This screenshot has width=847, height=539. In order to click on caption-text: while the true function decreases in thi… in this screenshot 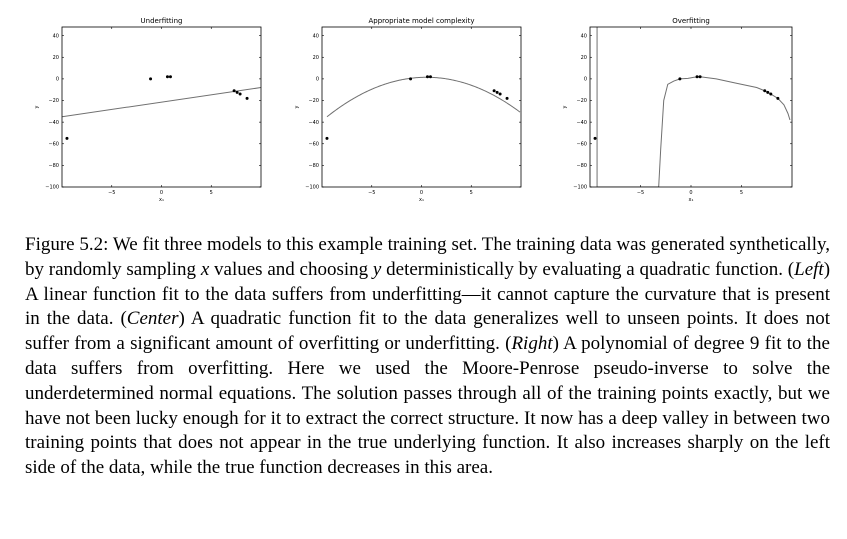, I will do `click(321, 468)`.